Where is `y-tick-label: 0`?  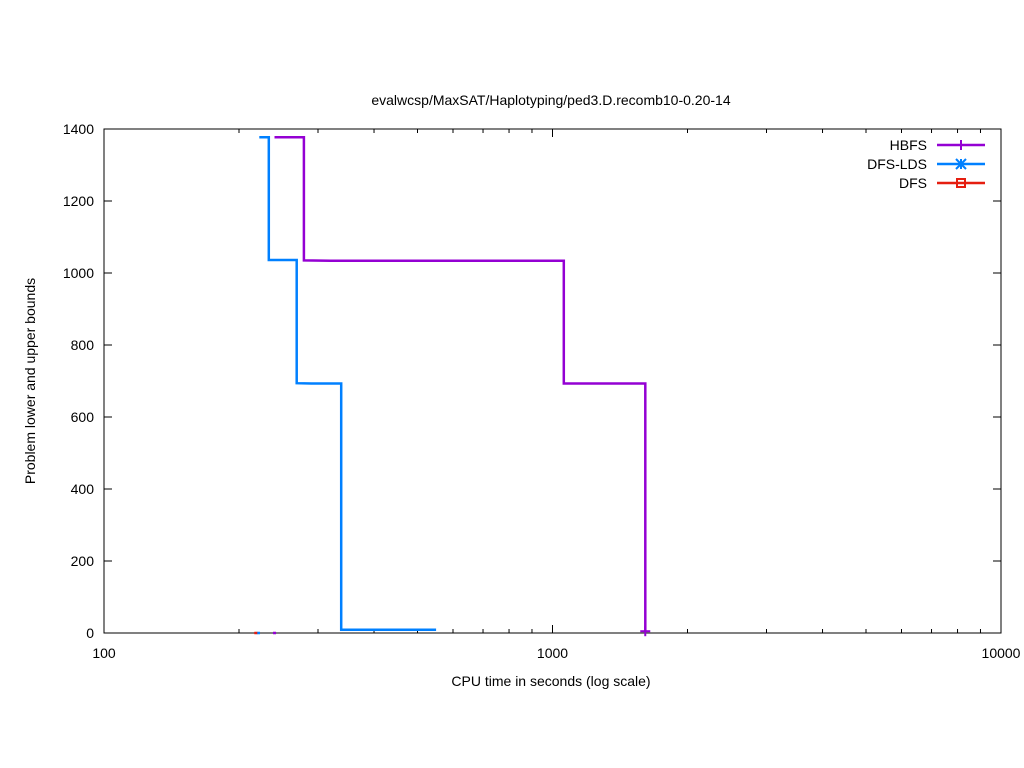
y-tick-label: 0 is located at coordinates (90, 633).